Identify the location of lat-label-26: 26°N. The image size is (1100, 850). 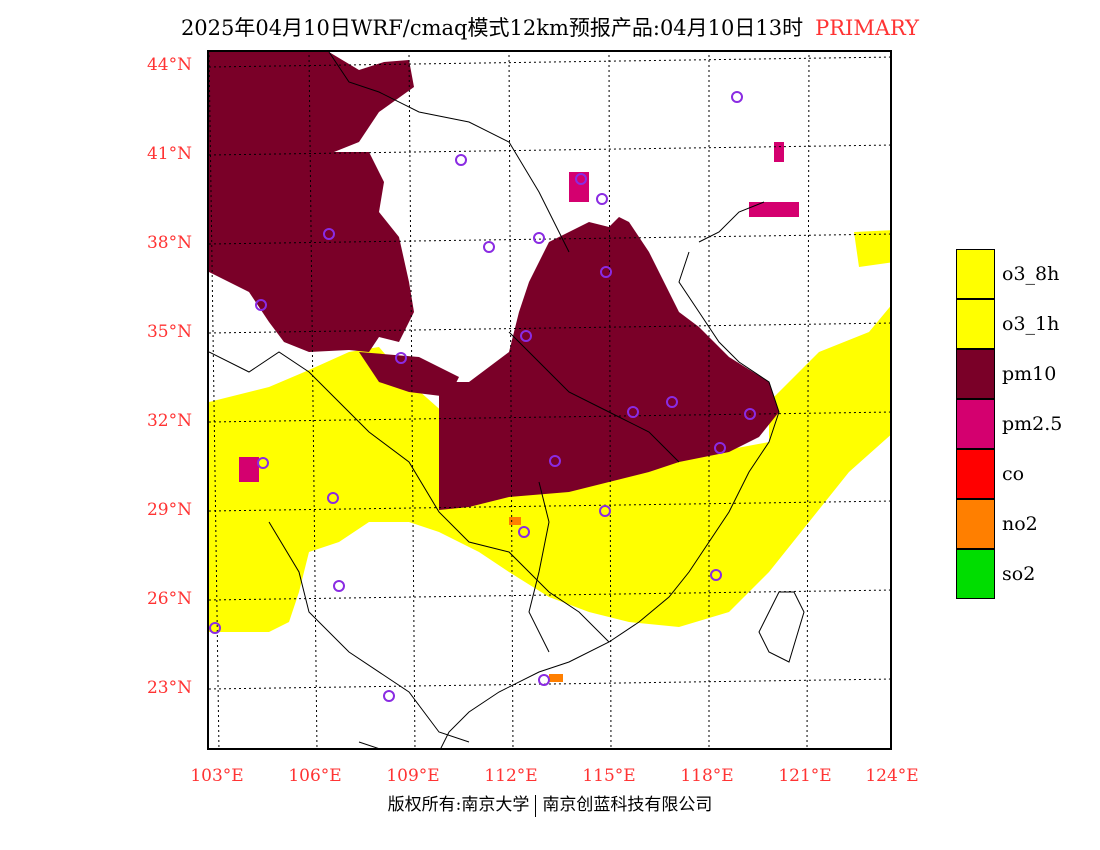
(169, 599).